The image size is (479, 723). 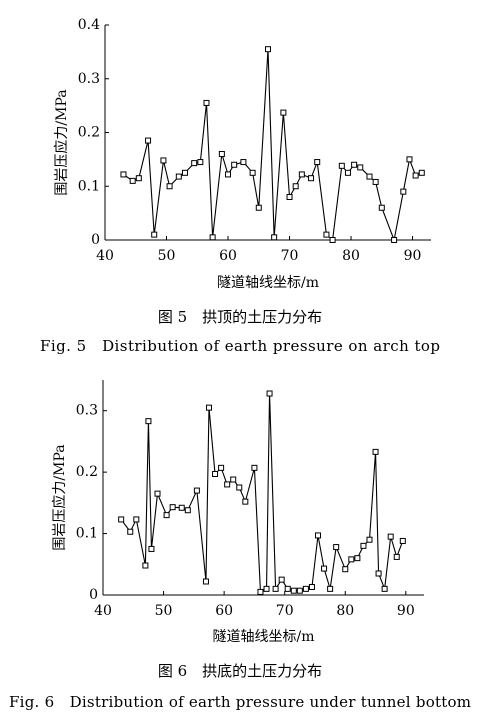 I want to click on caption-zh: 图 6 拱底的土压力分布, so click(x=240, y=671).